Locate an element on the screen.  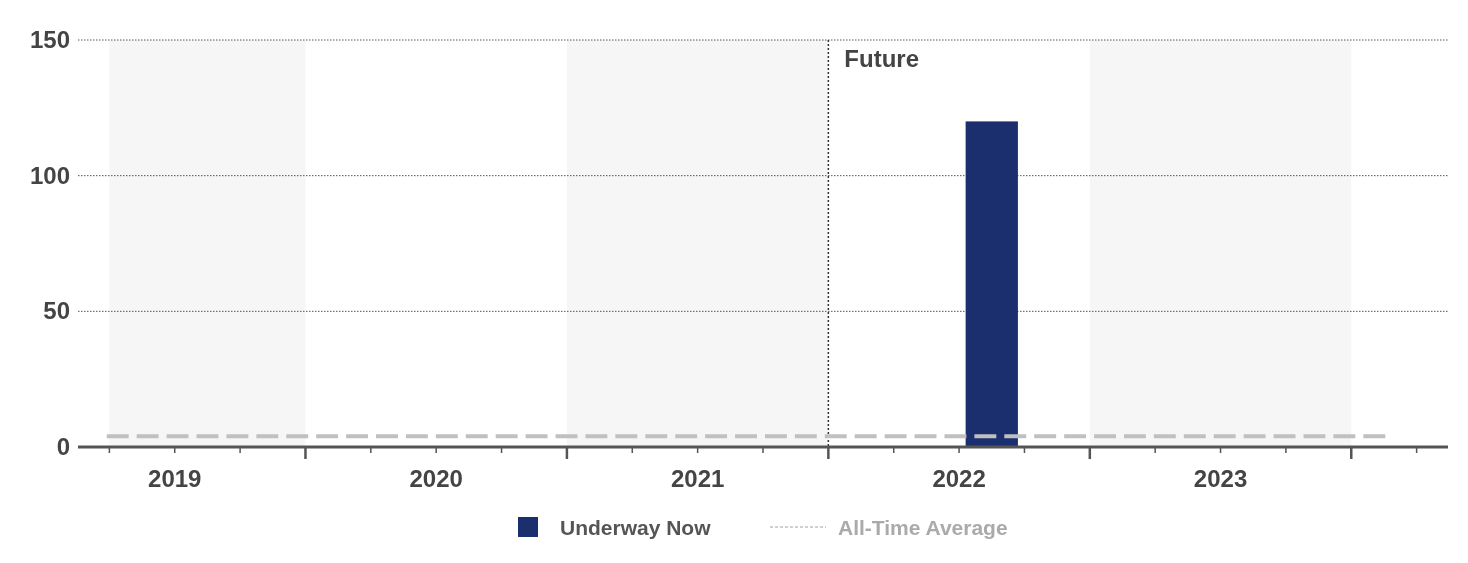
y-tick-label: 0 is located at coordinates (63, 446).